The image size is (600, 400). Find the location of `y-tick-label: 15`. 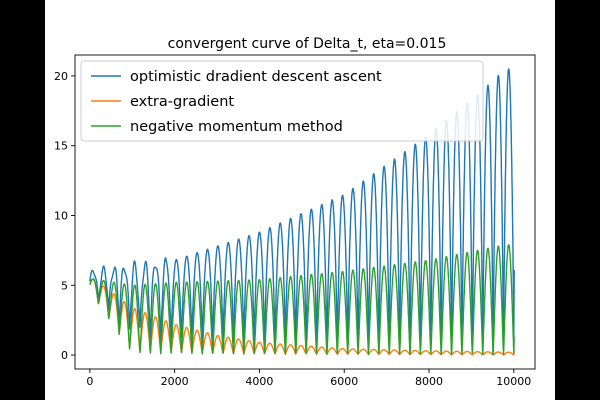

y-tick-label: 15 is located at coordinates (61, 146).